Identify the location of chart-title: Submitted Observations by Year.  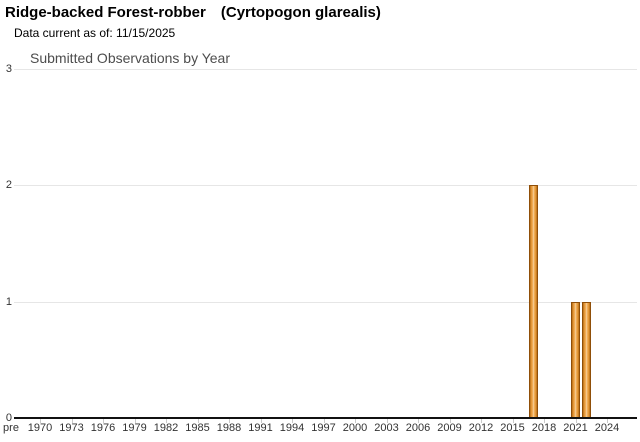
(130, 58).